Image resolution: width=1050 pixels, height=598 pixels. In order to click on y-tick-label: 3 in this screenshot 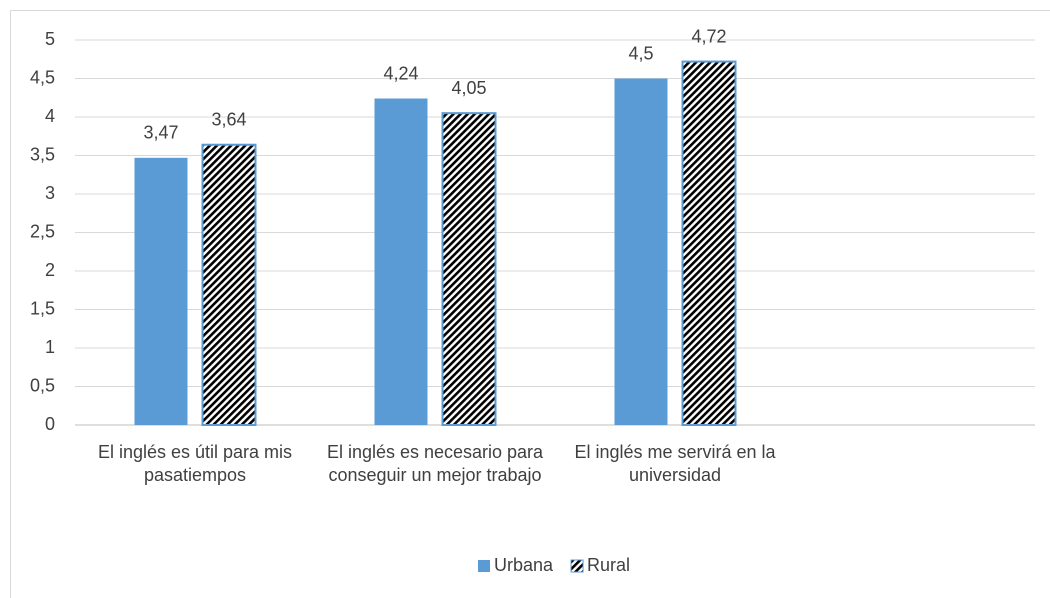, I will do `click(50, 193)`.